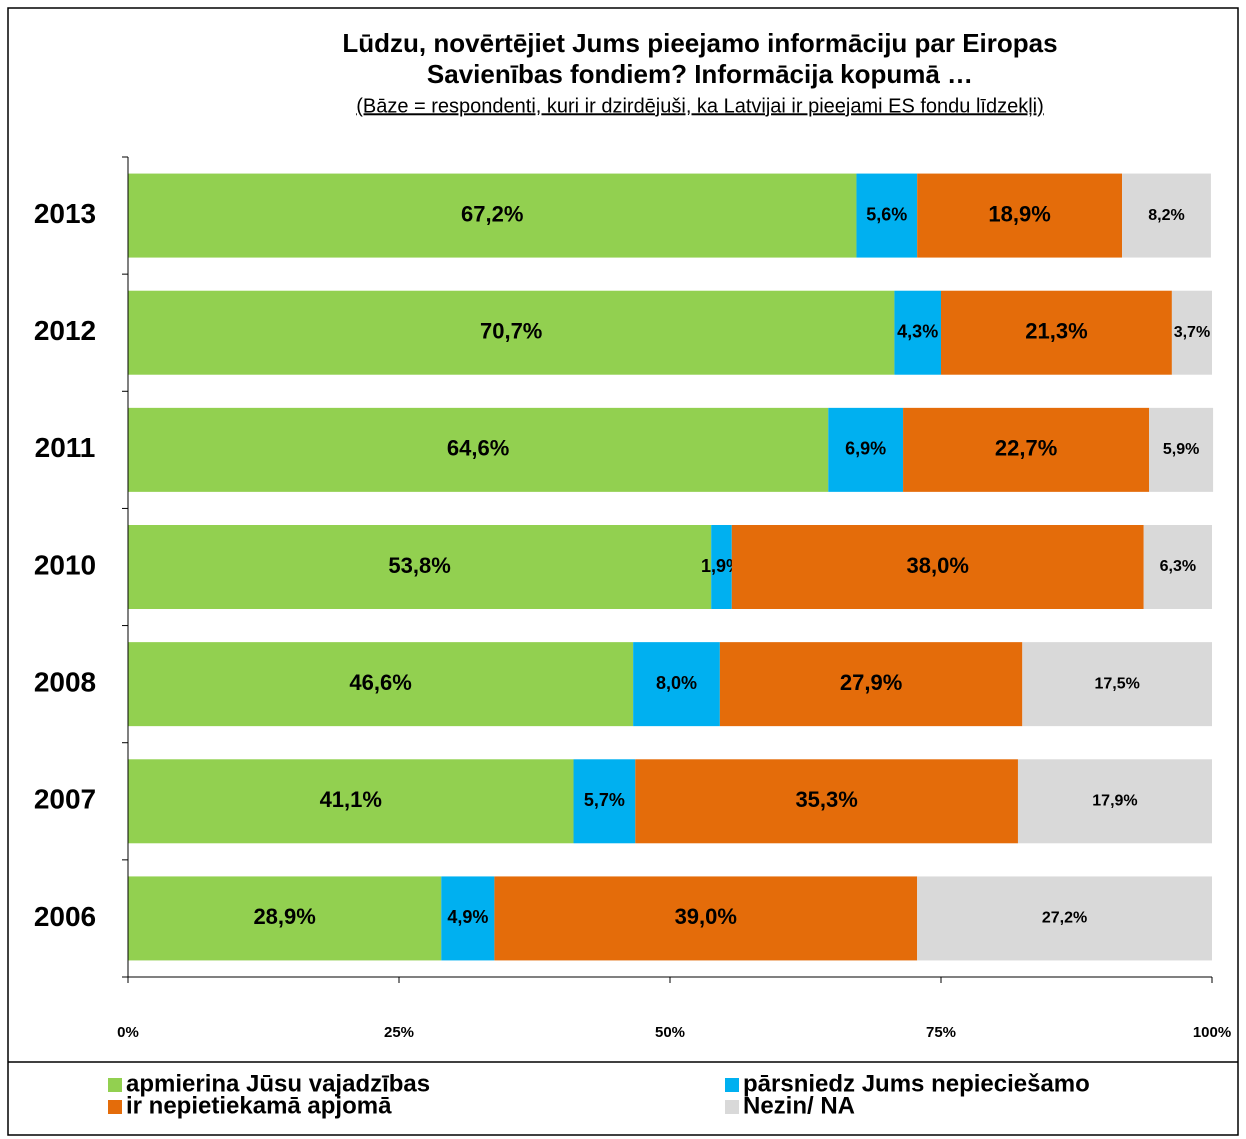  I want to click on data-label: 17,5%, so click(1116, 683).